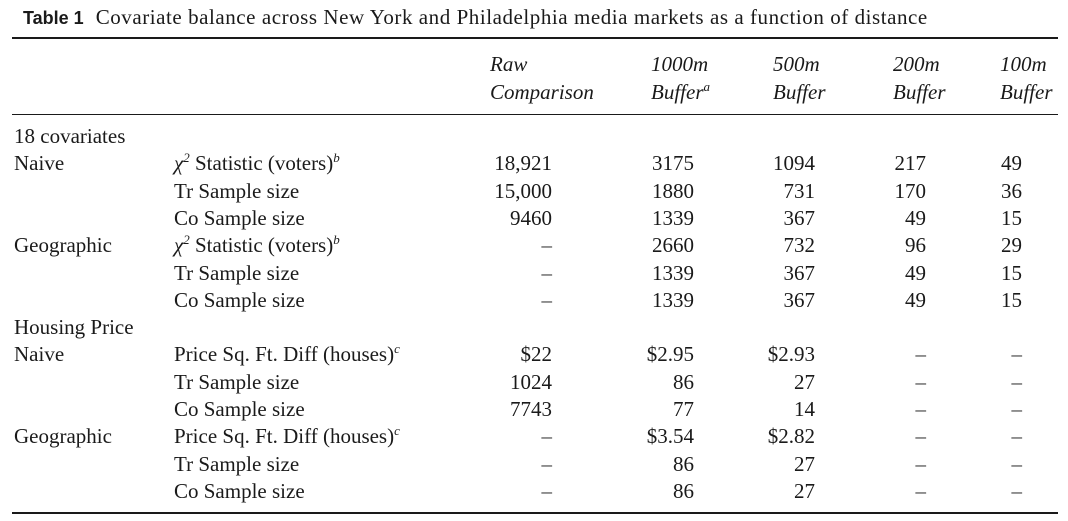 Image resolution: width=1068 pixels, height=521 pixels. What do you see at coordinates (1023, 64) in the screenshot?
I see `column-header-line1: 100m` at bounding box center [1023, 64].